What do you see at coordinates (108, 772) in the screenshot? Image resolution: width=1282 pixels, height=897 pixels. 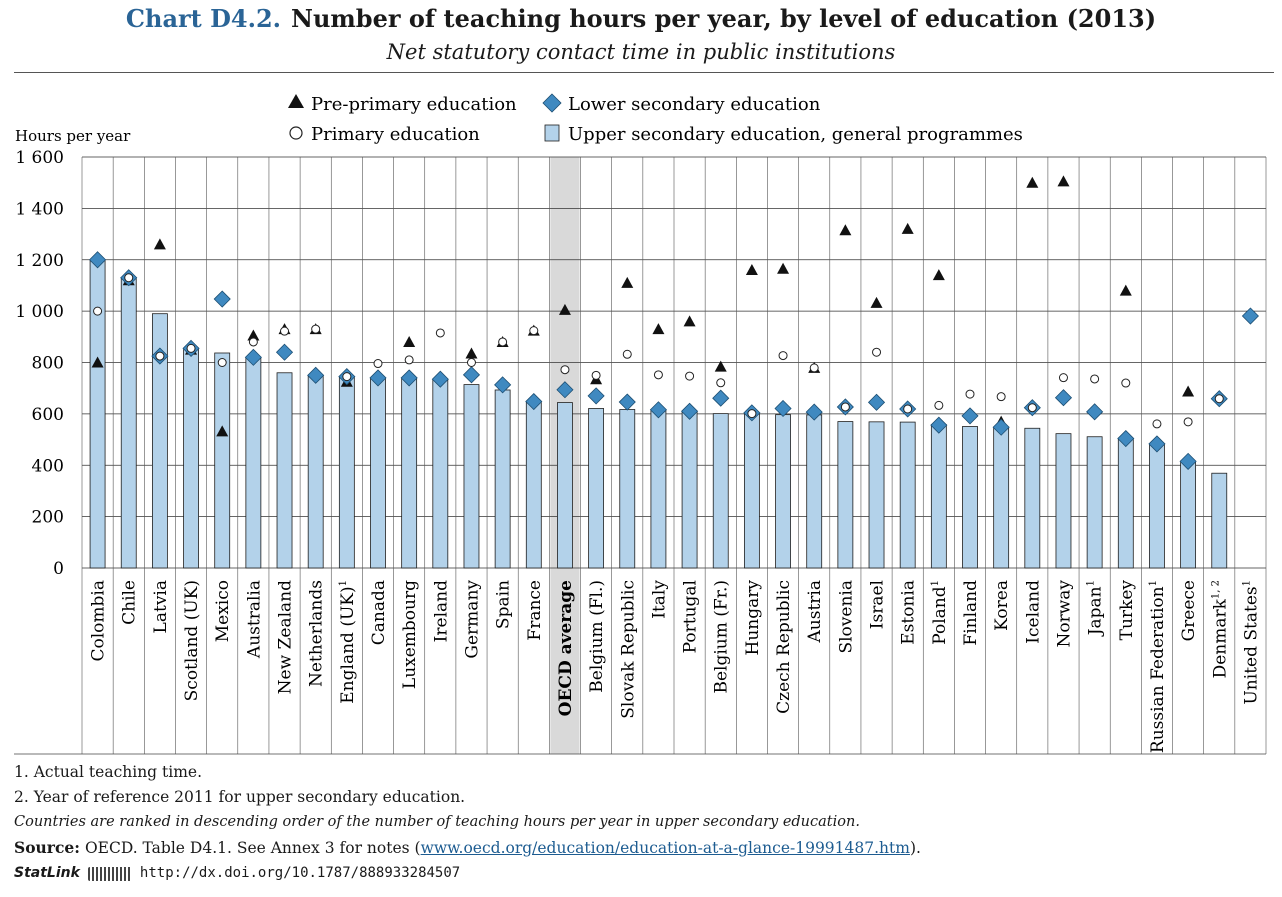 I see `footnote-1: 1. Actual teaching time.` at bounding box center [108, 772].